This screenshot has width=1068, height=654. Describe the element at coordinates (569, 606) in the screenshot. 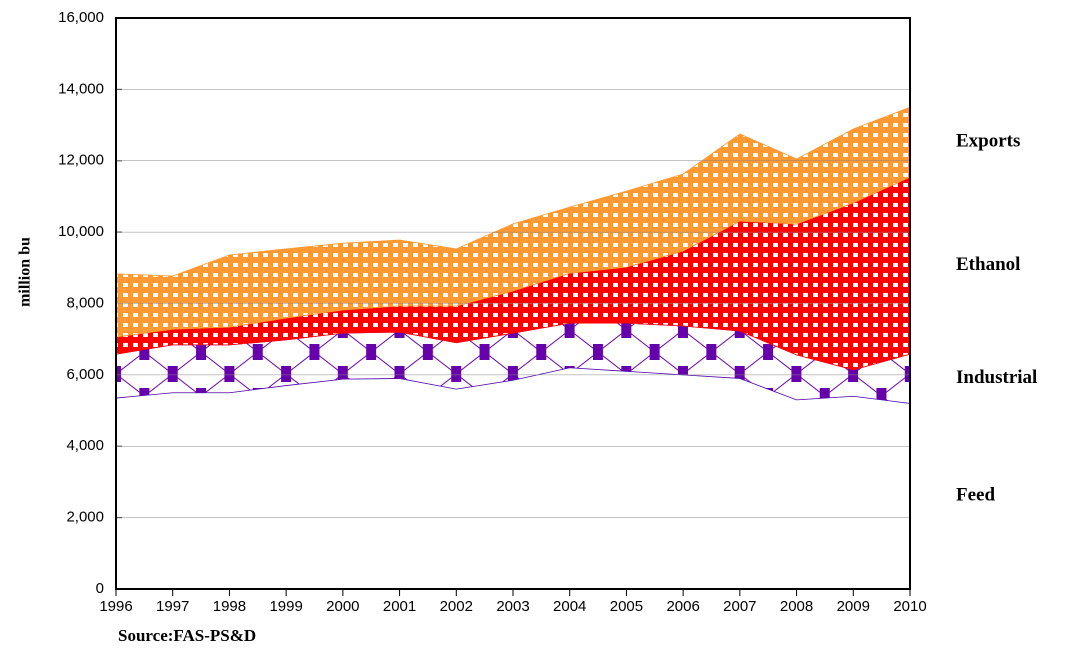

I see `x-tick-label: 2004` at that location.